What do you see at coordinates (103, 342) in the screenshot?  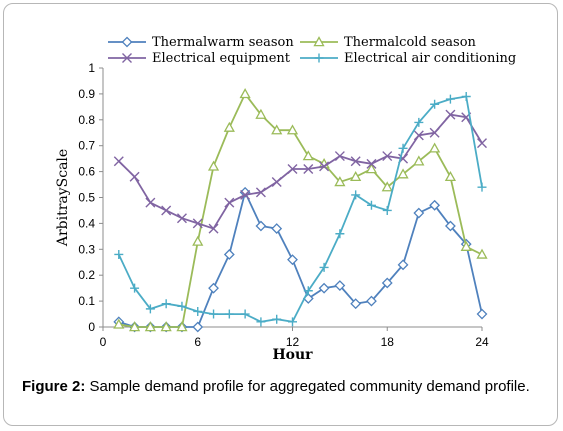 I see `x-tick-label: 0` at bounding box center [103, 342].